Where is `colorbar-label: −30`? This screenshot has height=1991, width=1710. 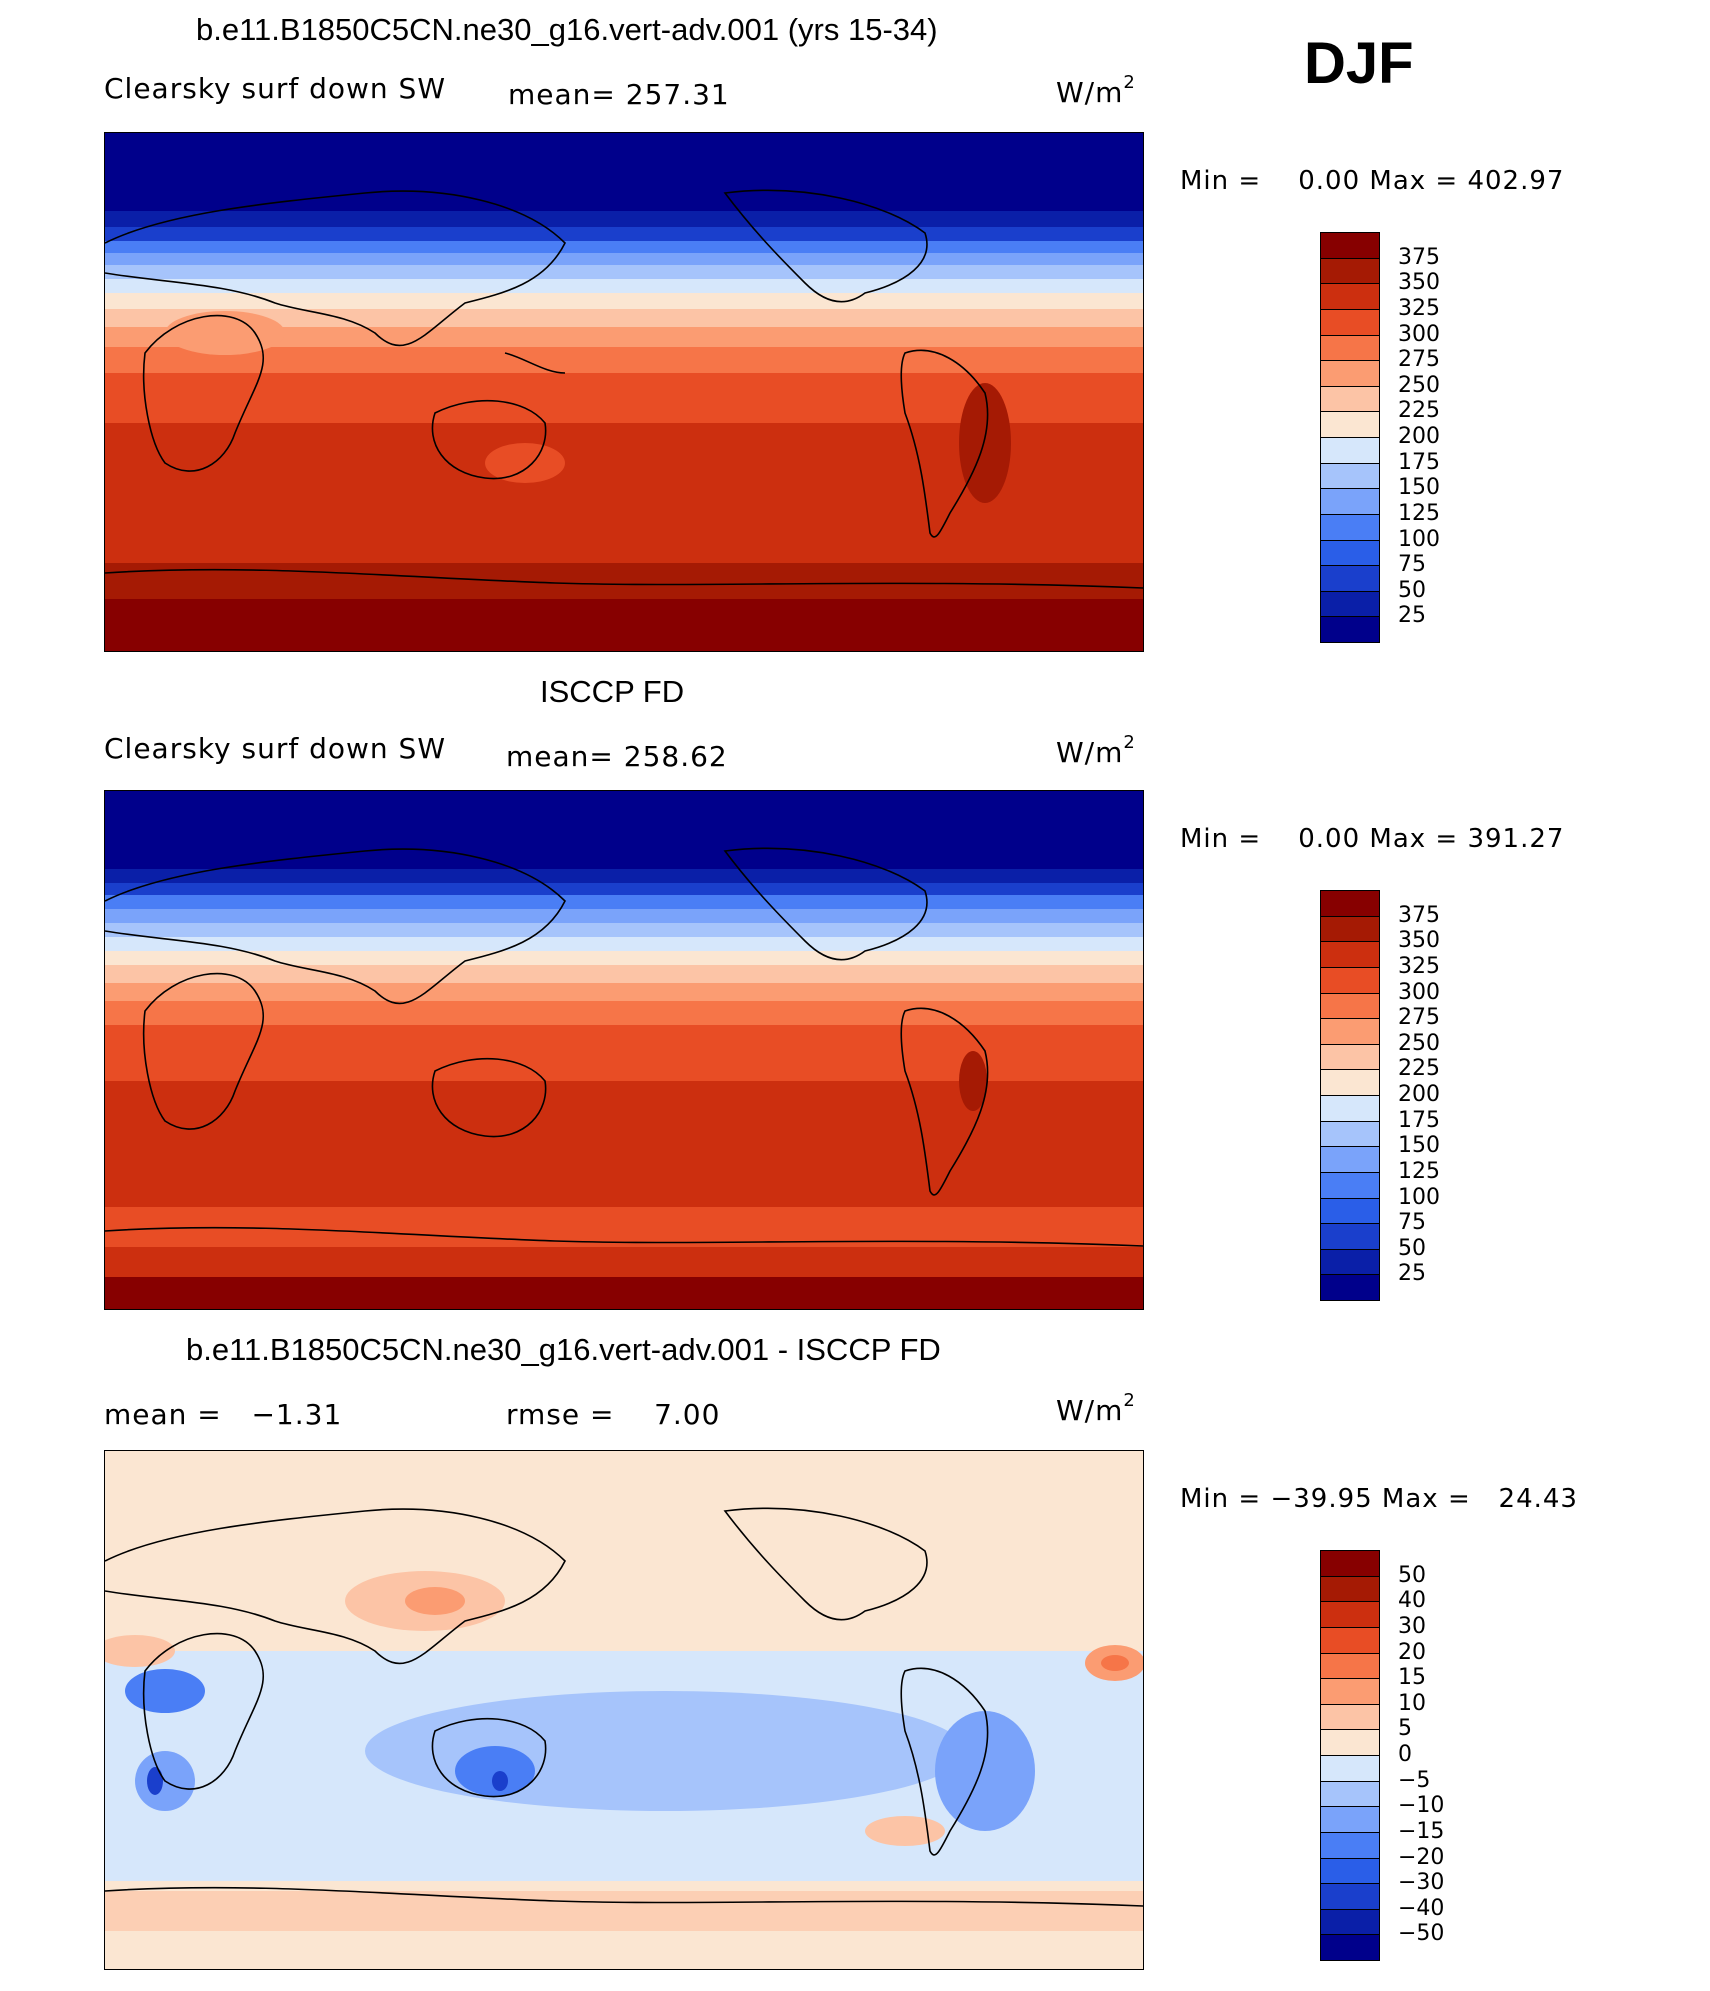
colorbar-label: −30 is located at coordinates (1421, 1883).